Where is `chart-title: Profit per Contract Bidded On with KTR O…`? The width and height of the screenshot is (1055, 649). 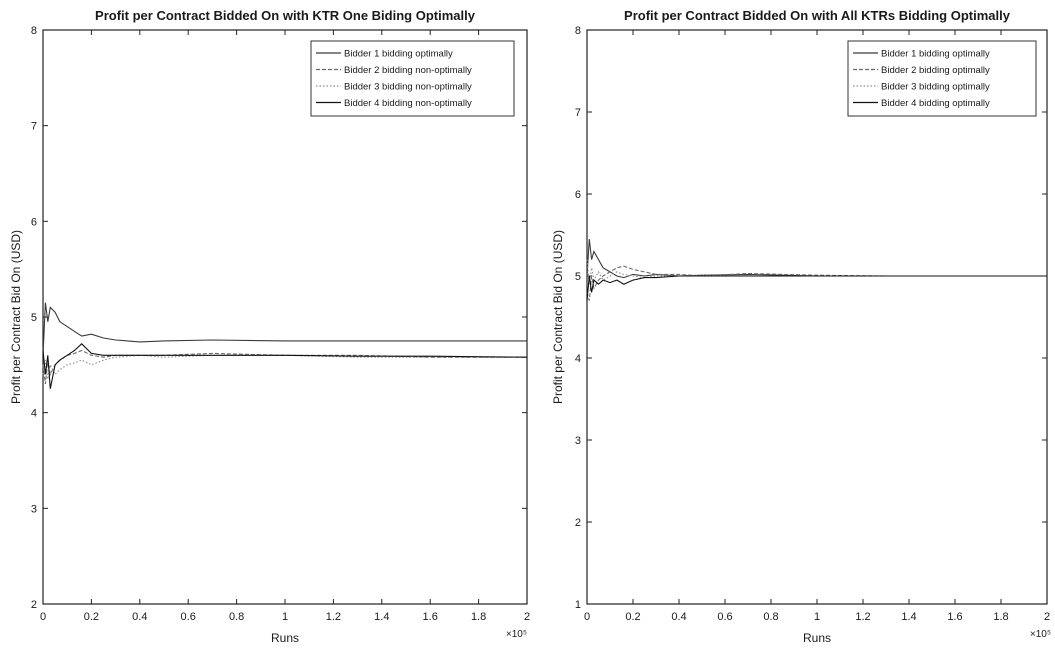
chart-title: Profit per Contract Bidded On with KTR O… is located at coordinates (285, 15).